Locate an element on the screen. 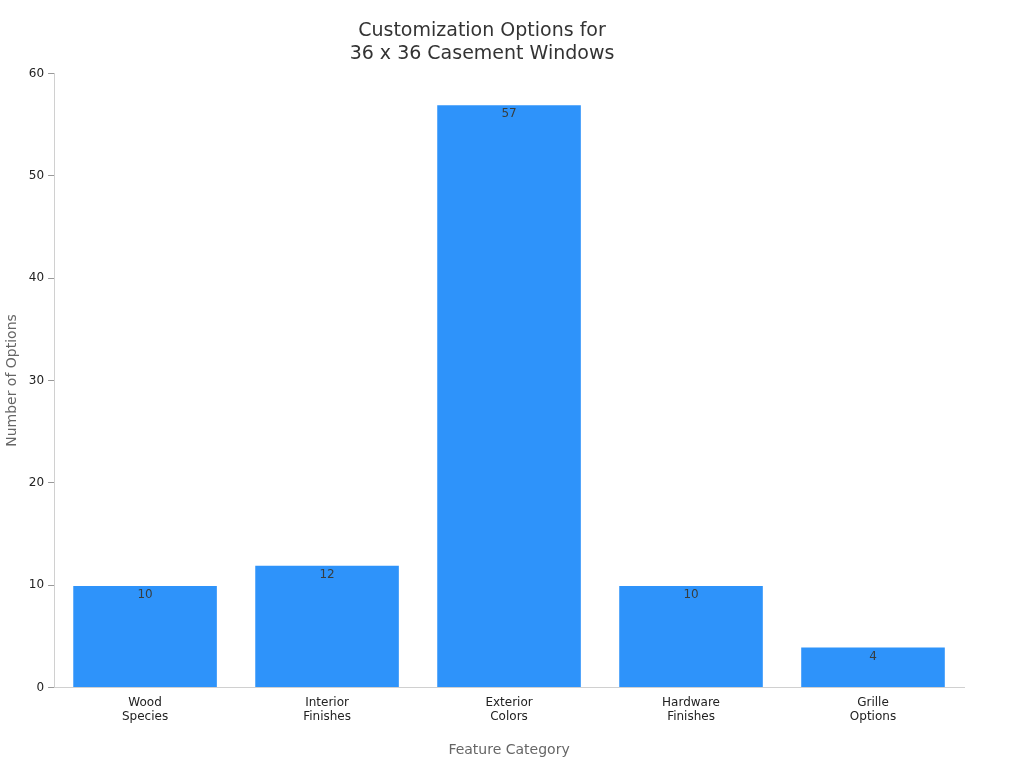  x-tick-label: Interior Finishes is located at coordinates (327, 709).